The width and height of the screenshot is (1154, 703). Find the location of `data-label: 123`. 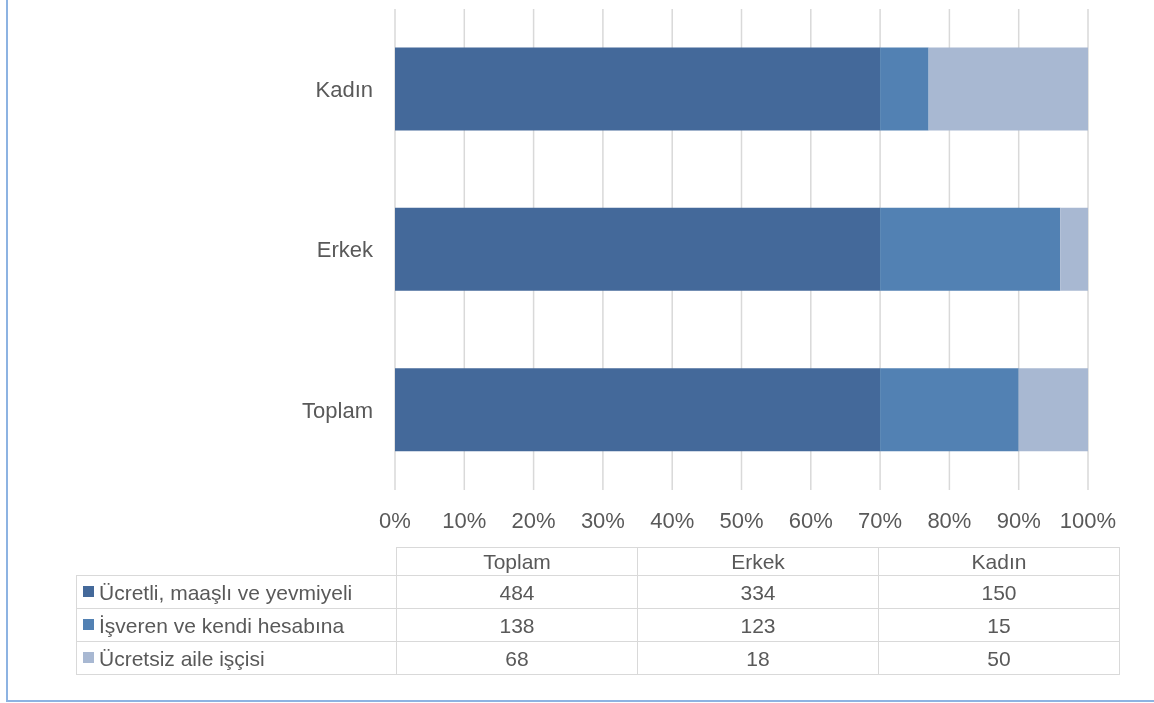

data-label: 123 is located at coordinates (758, 625).